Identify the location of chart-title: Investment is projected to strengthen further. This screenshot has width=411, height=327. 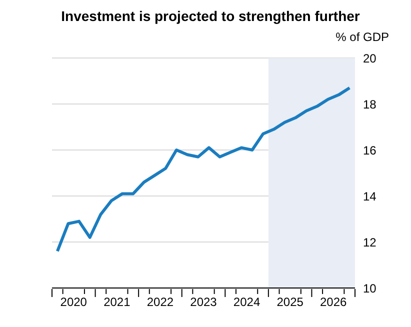
(210, 16).